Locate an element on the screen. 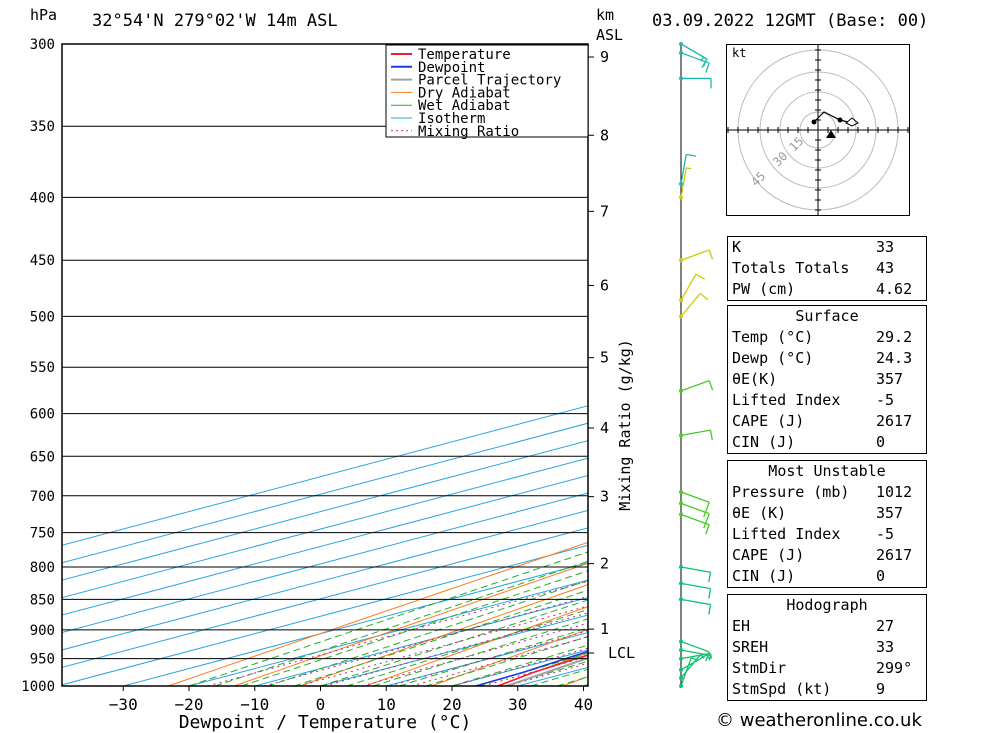 The width and height of the screenshot is (1000, 733). index-label: Totals Totals is located at coordinates (791, 268).